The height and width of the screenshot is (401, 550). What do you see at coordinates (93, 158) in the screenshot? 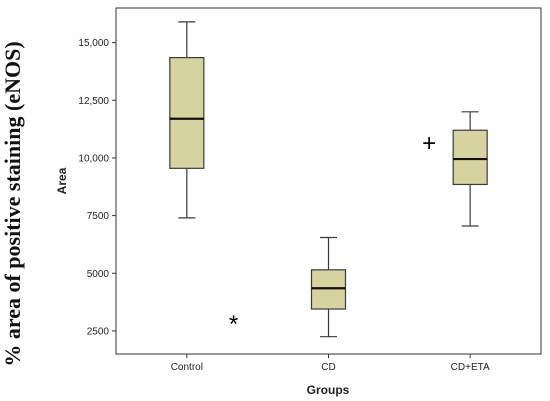
I see `y-tick-label: 10,000` at bounding box center [93, 158].